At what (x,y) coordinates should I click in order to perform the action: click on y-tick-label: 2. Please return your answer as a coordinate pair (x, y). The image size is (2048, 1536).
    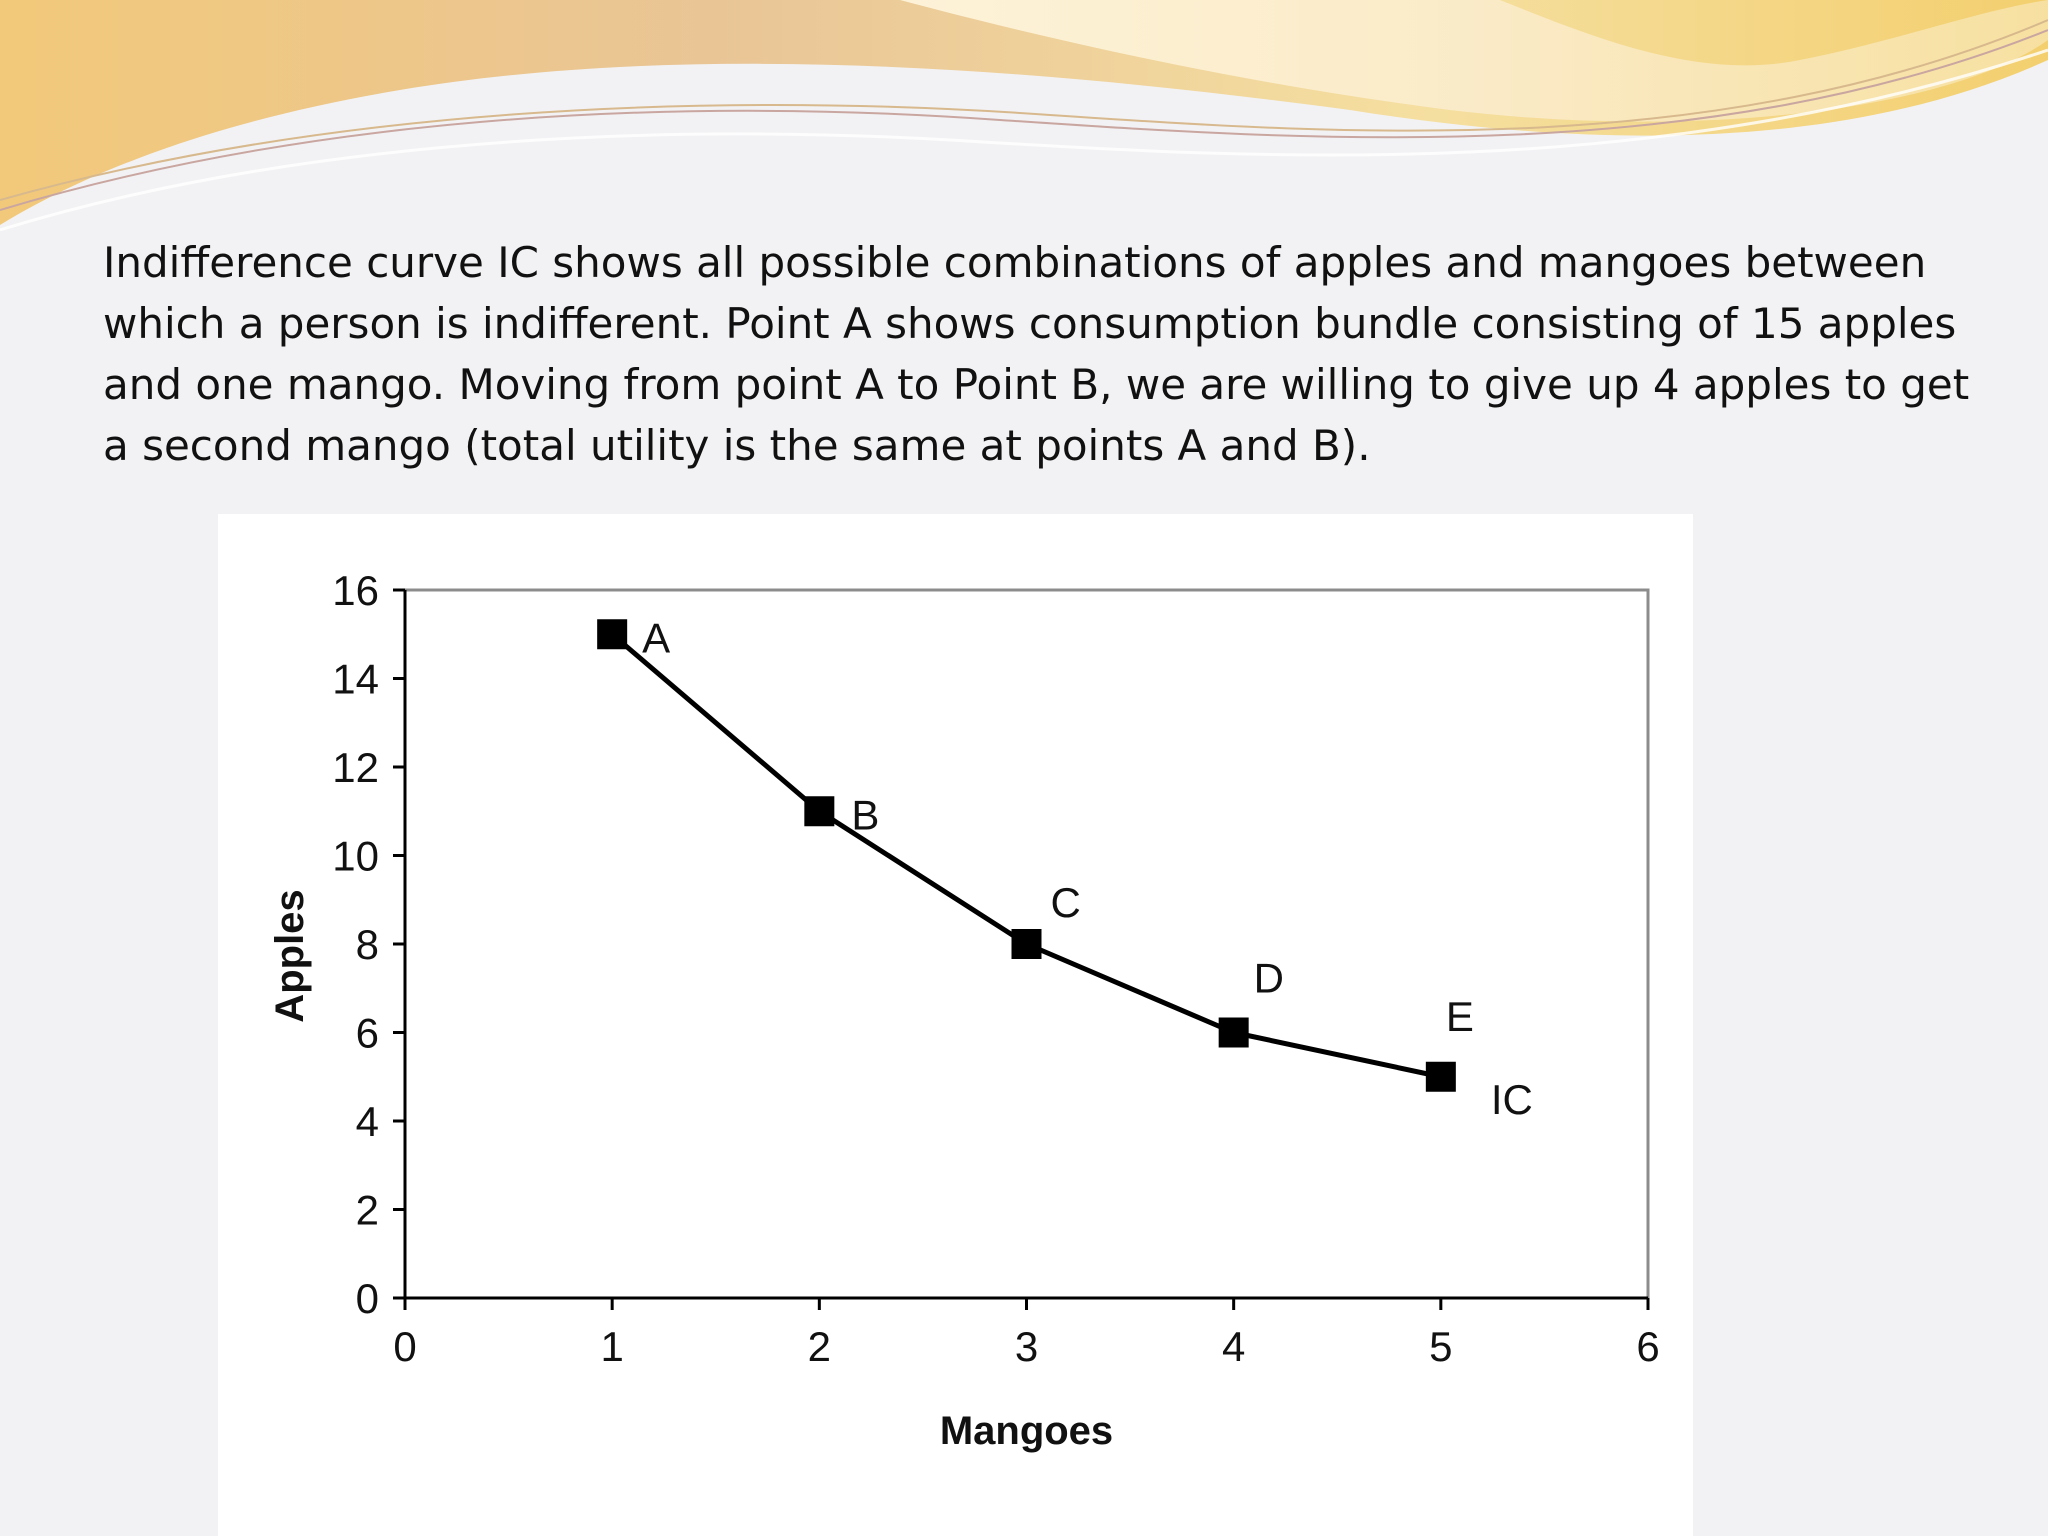
    Looking at the image, I should click on (367, 1210).